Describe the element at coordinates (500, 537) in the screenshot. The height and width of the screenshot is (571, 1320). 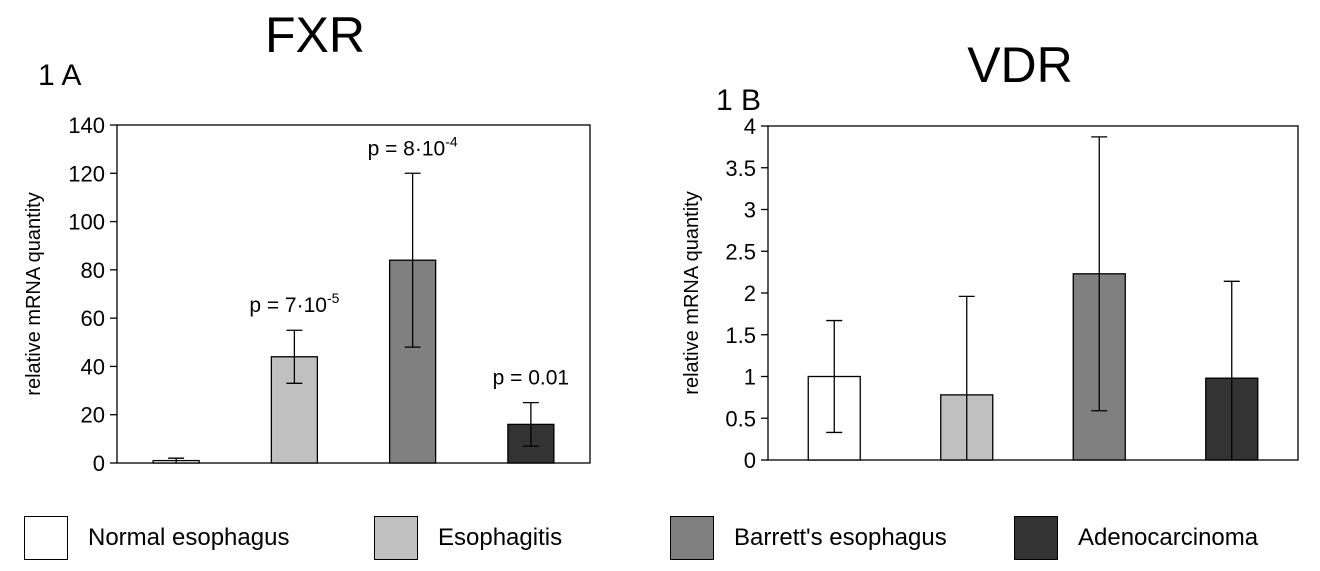
I see `legend-label-esophagitis: Esophagitis` at that location.